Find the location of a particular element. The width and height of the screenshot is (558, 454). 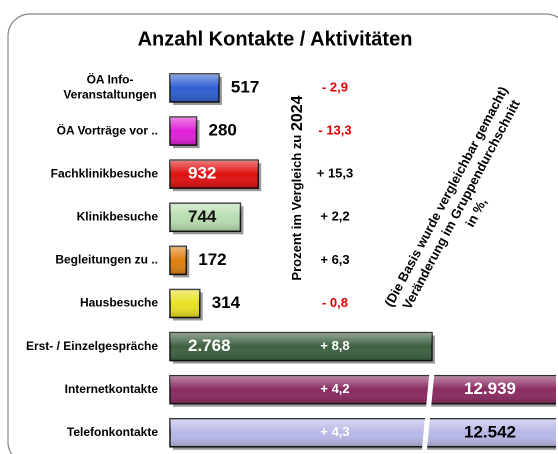

value-label: 172 is located at coordinates (212, 259).